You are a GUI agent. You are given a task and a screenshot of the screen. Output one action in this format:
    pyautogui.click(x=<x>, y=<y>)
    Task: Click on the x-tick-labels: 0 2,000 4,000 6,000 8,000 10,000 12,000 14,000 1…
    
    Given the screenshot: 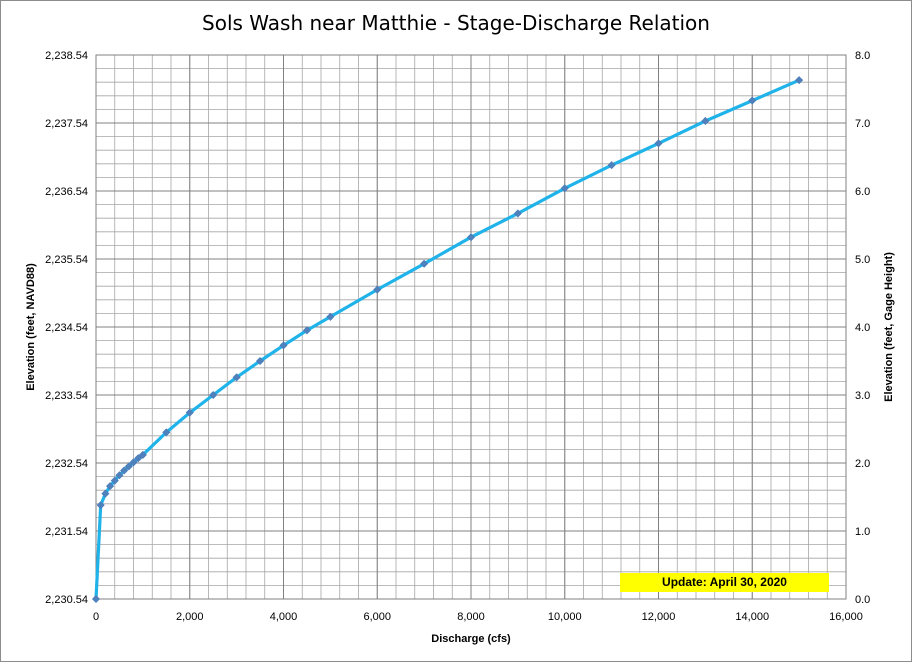 What is the action you would take?
    pyautogui.click(x=478, y=617)
    